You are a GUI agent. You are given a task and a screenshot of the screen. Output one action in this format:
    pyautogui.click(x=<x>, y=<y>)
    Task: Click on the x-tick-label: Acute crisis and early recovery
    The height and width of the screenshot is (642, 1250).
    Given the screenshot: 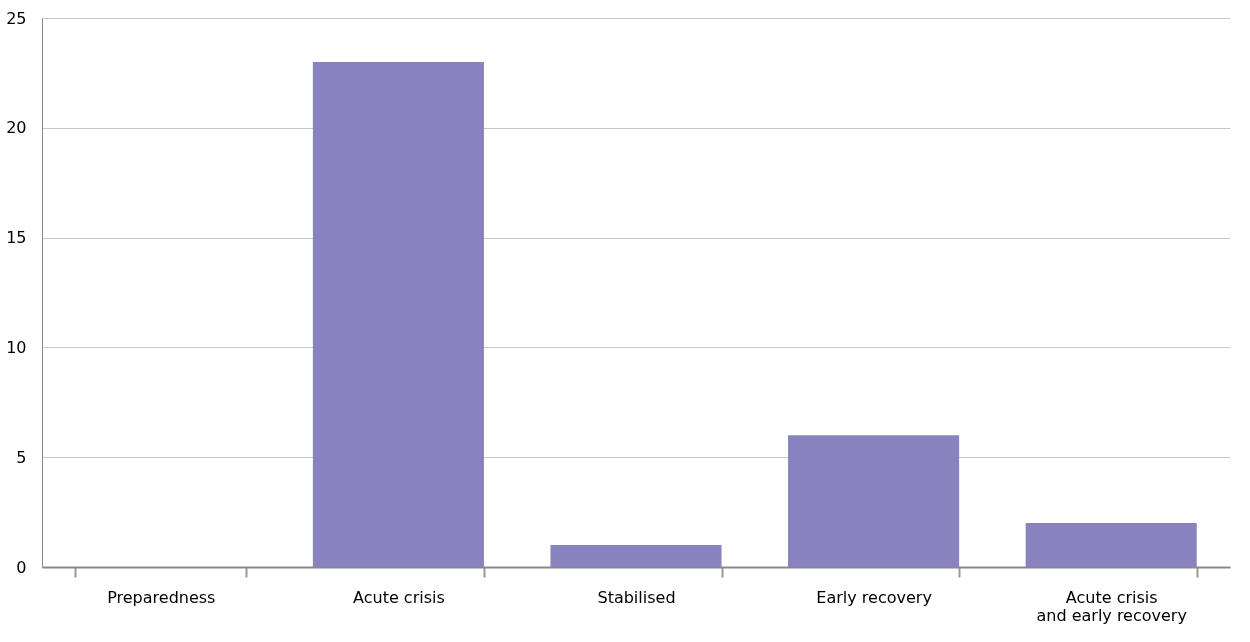 What is the action you would take?
    pyautogui.click(x=1111, y=606)
    